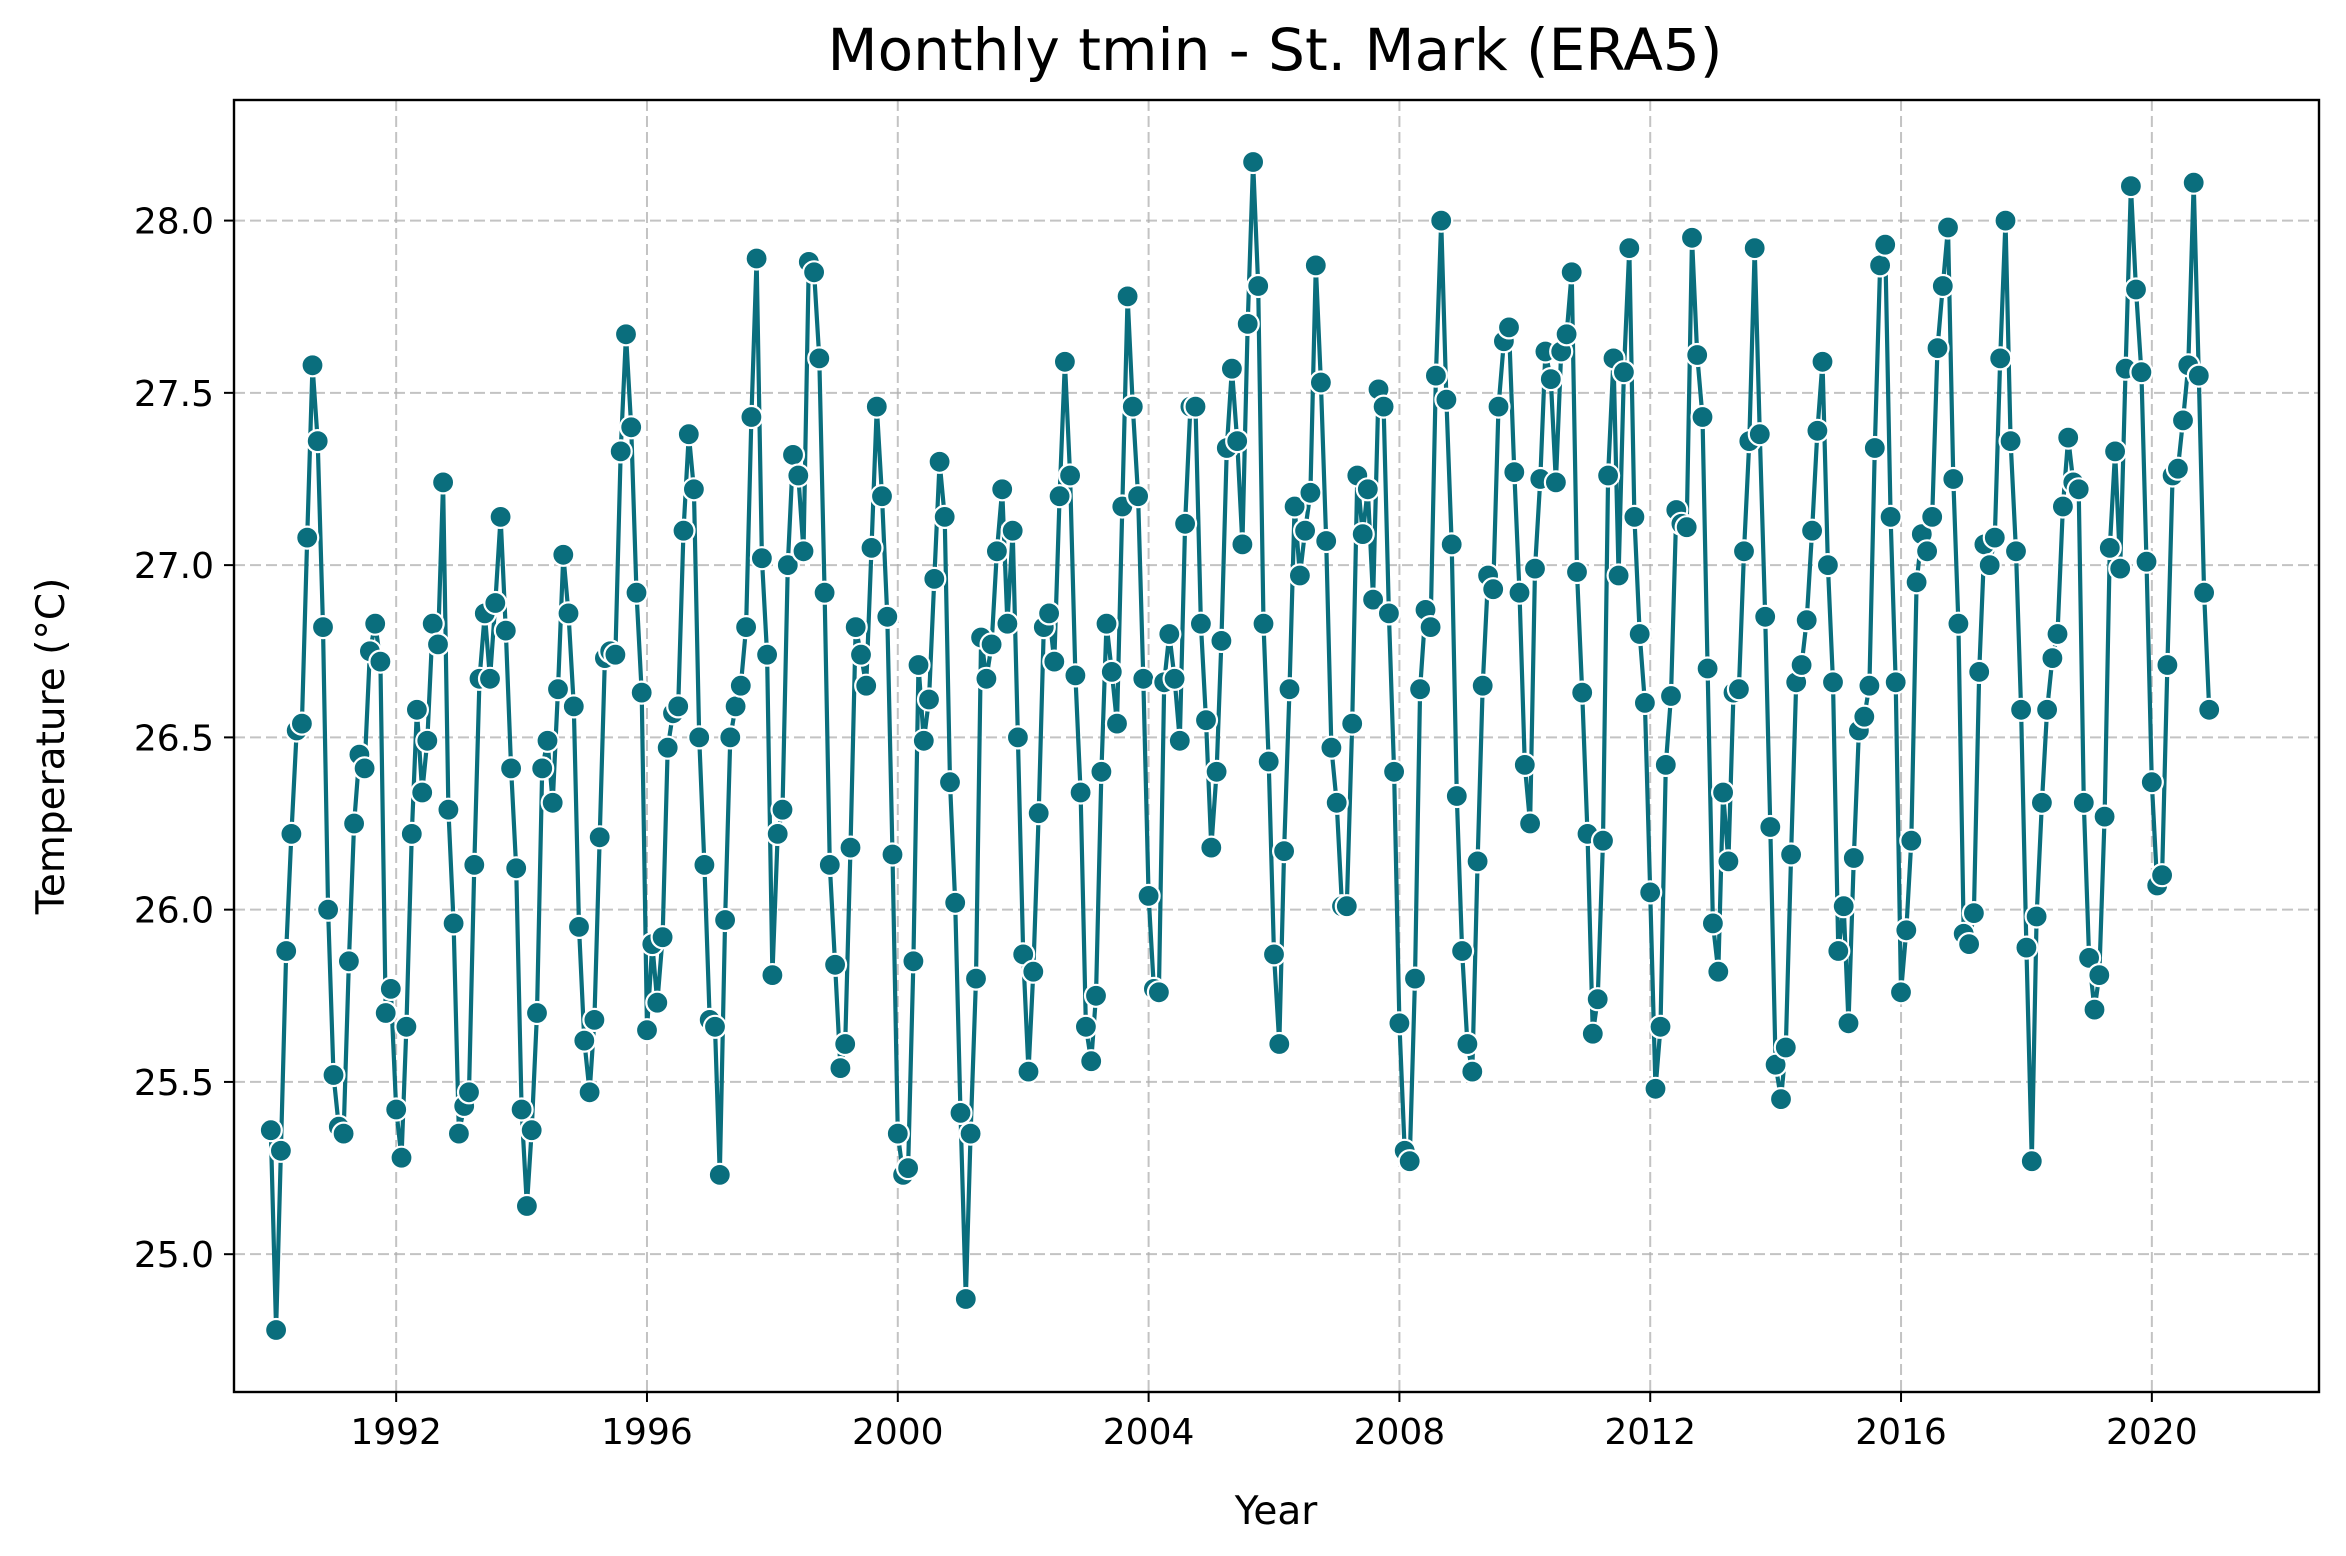 The height and width of the screenshot is (1556, 2346). Describe the element at coordinates (1650, 1432) in the screenshot. I see `x-tick-label: 2012` at that location.